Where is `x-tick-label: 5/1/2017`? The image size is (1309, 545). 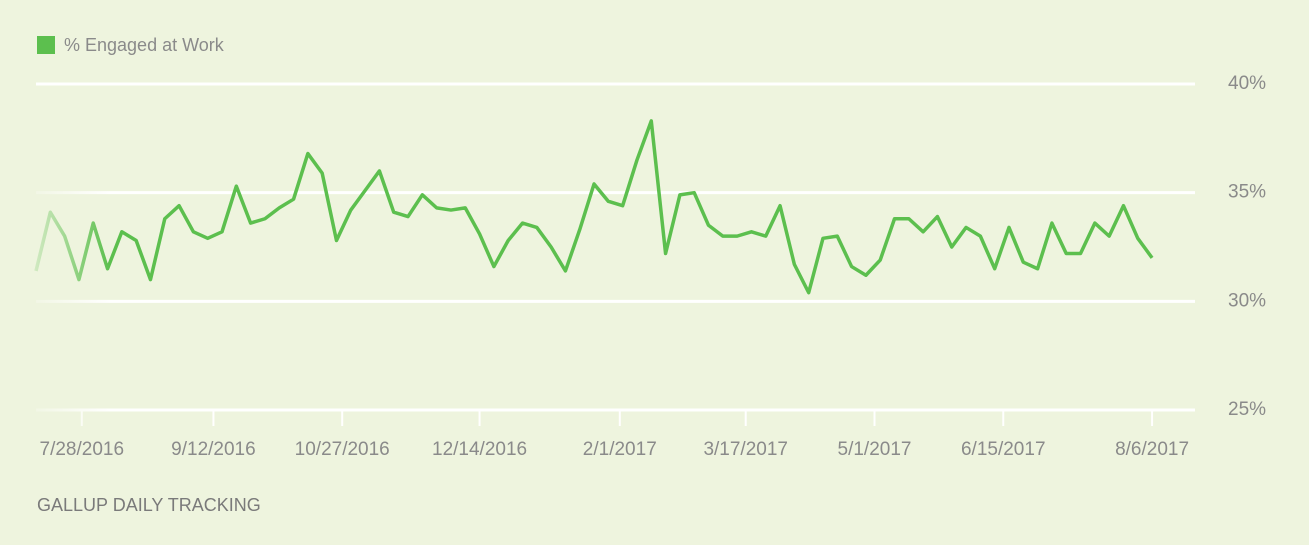
x-tick-label: 5/1/2017 is located at coordinates (875, 449).